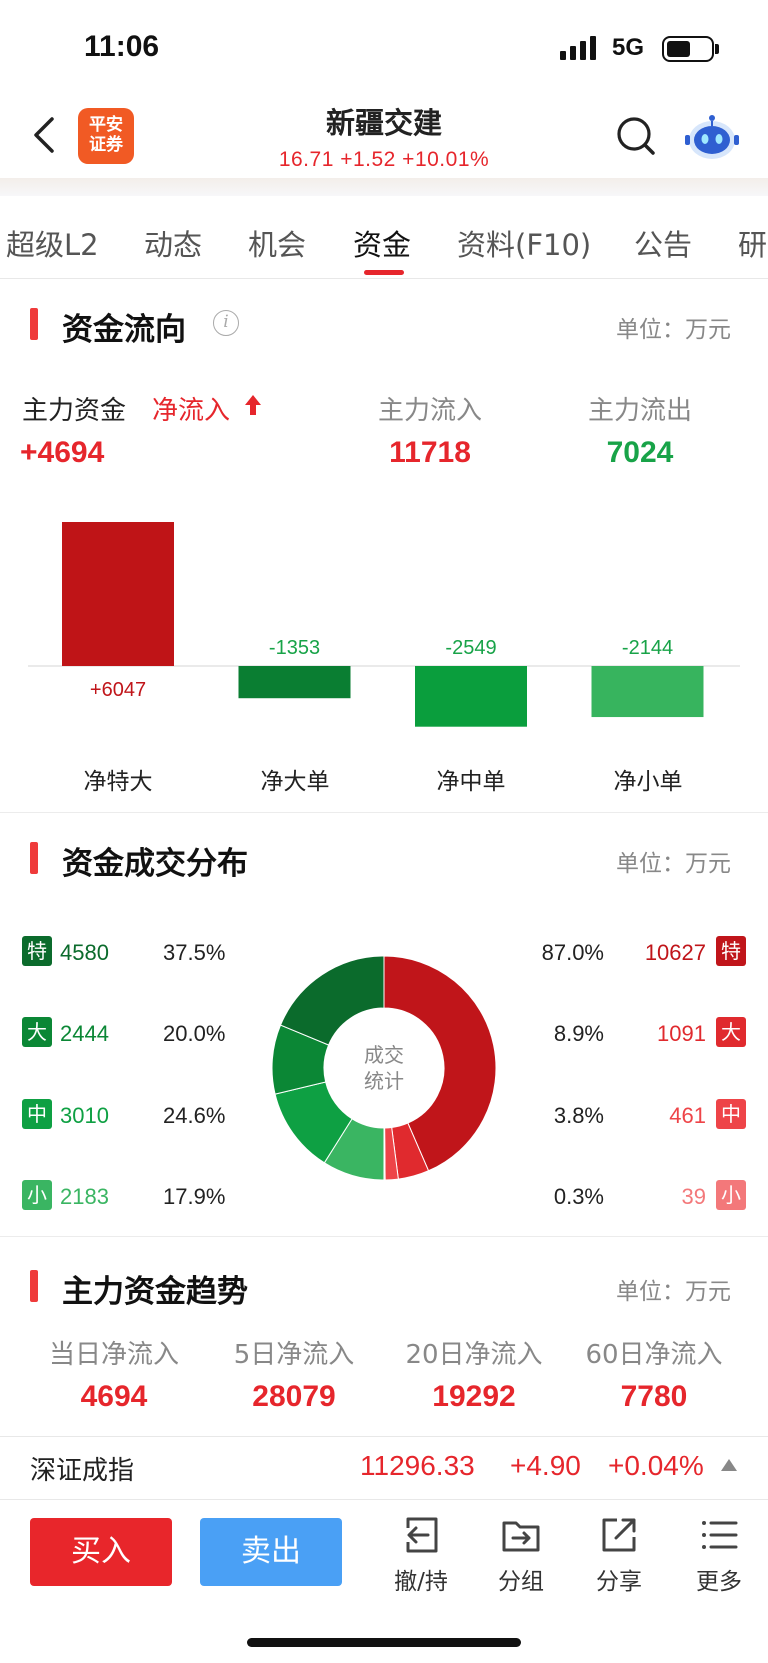 The width and height of the screenshot is (768, 1663). I want to click on back-button, so click(44, 135).